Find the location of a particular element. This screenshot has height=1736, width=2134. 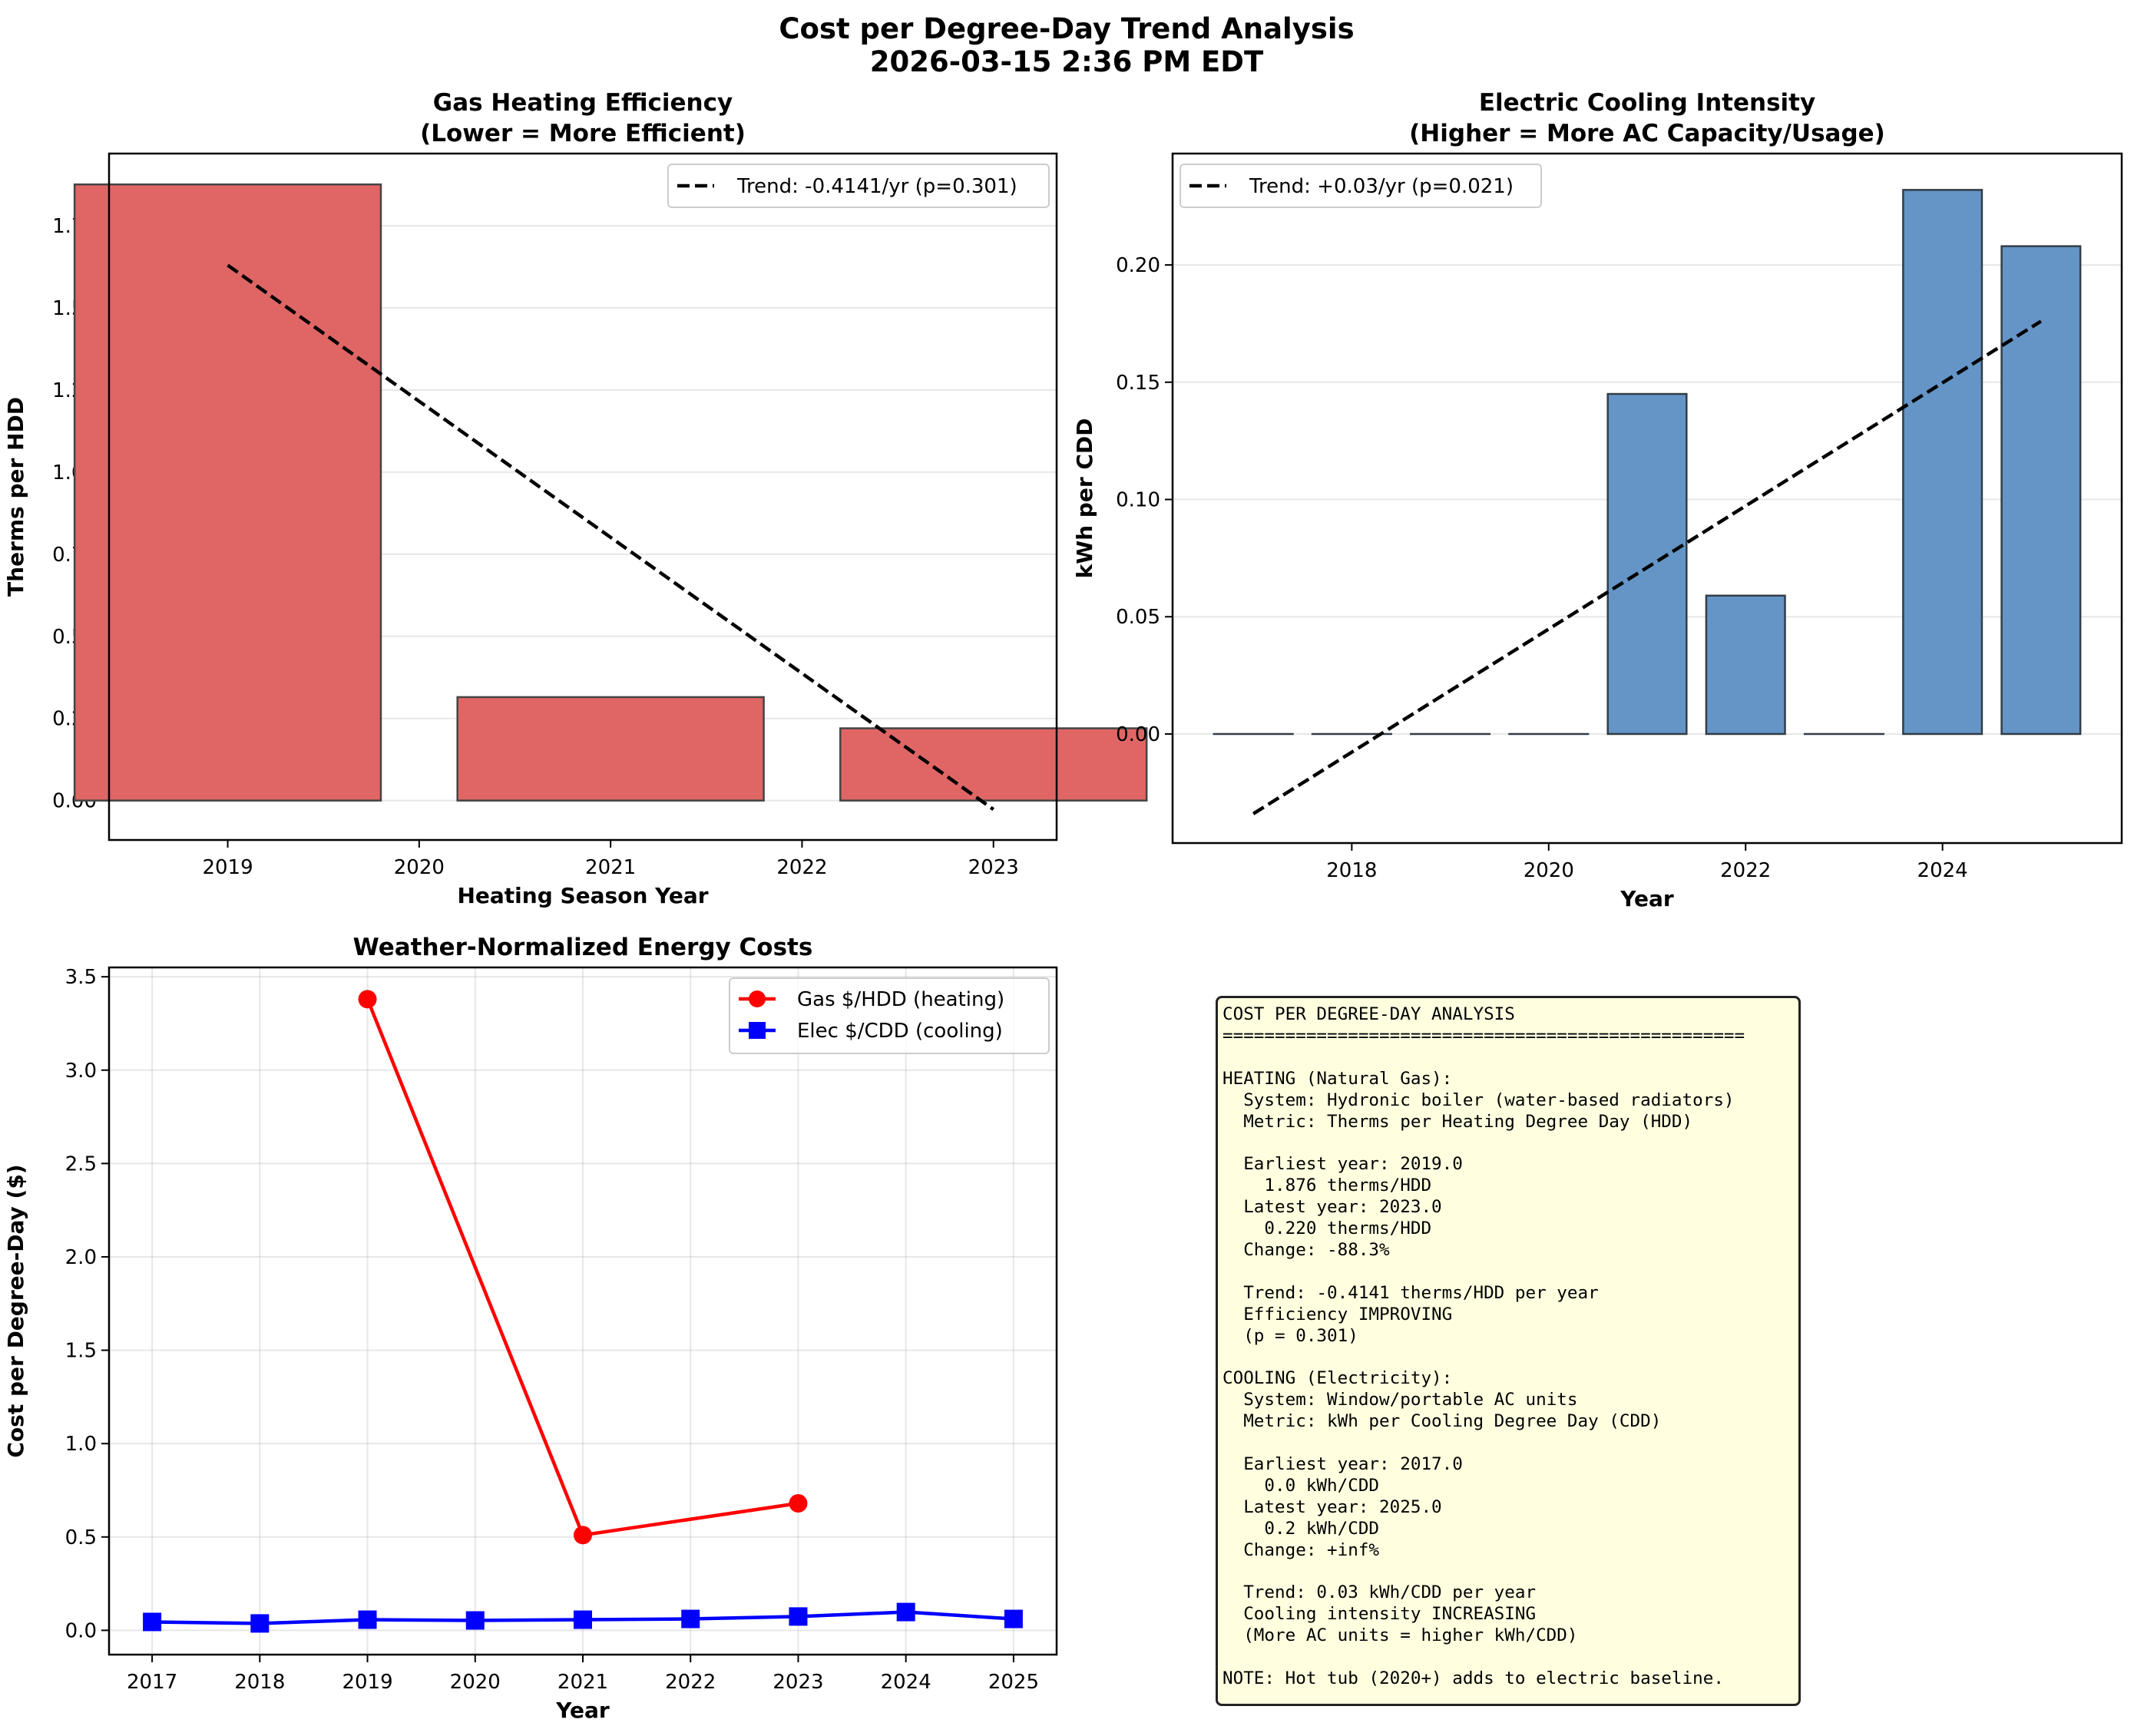

summary-line: Cooling intensity INCREASING is located at coordinates (1380, 1615).